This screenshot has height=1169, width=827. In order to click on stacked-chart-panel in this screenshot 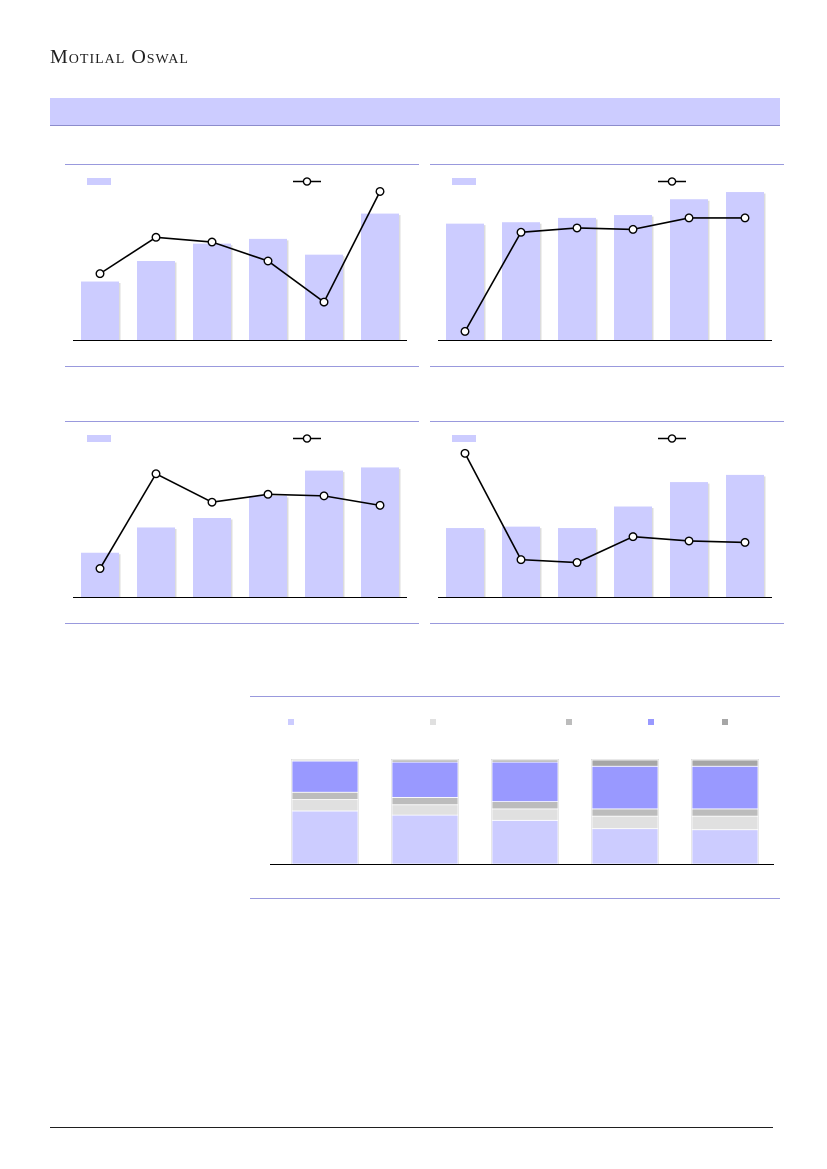, I will do `click(515, 798)`.